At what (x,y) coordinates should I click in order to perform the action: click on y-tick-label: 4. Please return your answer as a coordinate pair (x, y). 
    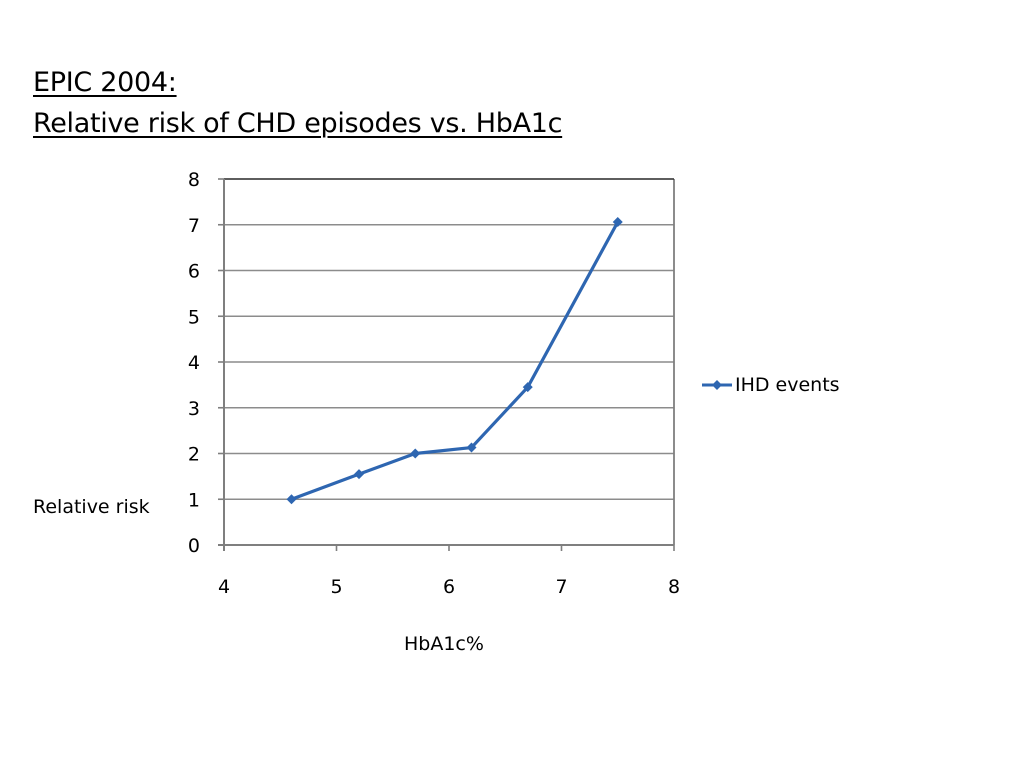
    Looking at the image, I should click on (194, 363).